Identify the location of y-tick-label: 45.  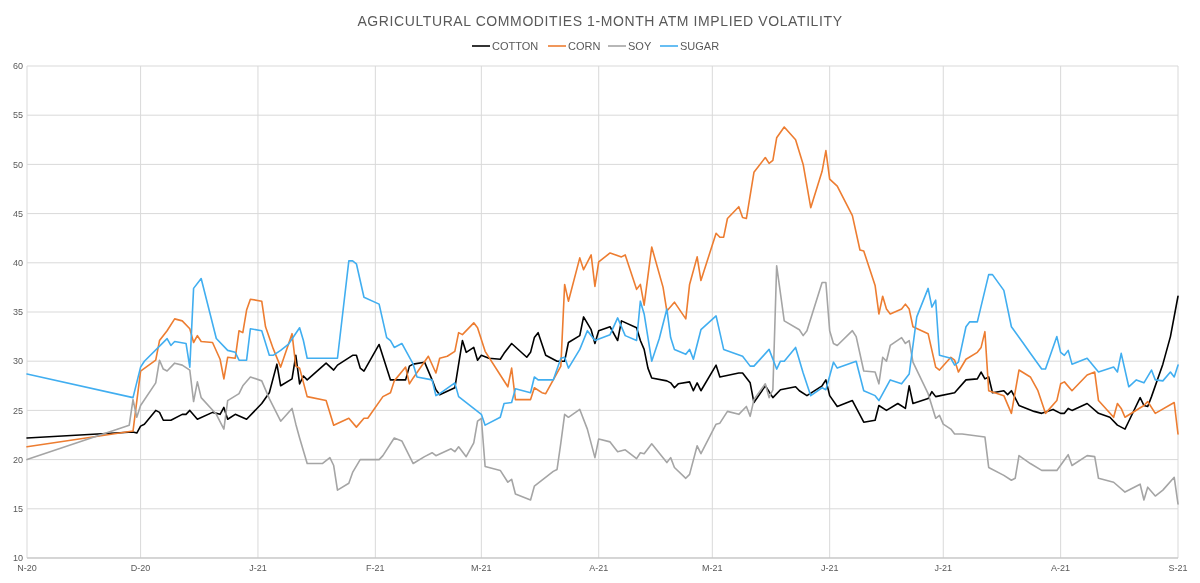
(17, 213).